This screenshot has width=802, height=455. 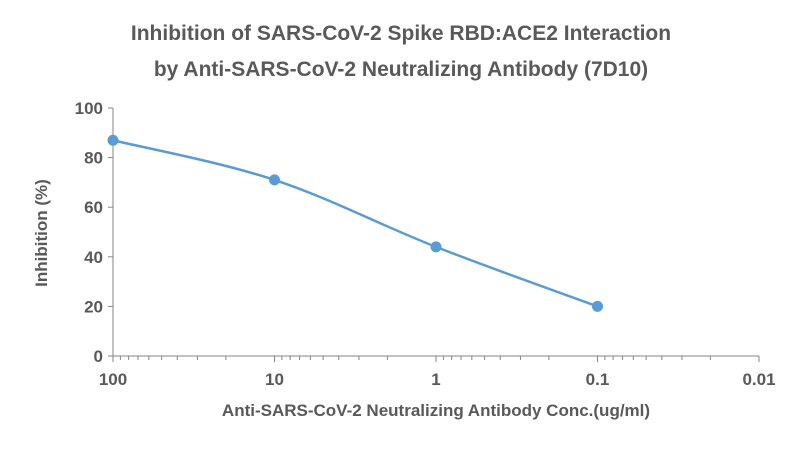 What do you see at coordinates (113, 379) in the screenshot?
I see `x-tick-label: 100` at bounding box center [113, 379].